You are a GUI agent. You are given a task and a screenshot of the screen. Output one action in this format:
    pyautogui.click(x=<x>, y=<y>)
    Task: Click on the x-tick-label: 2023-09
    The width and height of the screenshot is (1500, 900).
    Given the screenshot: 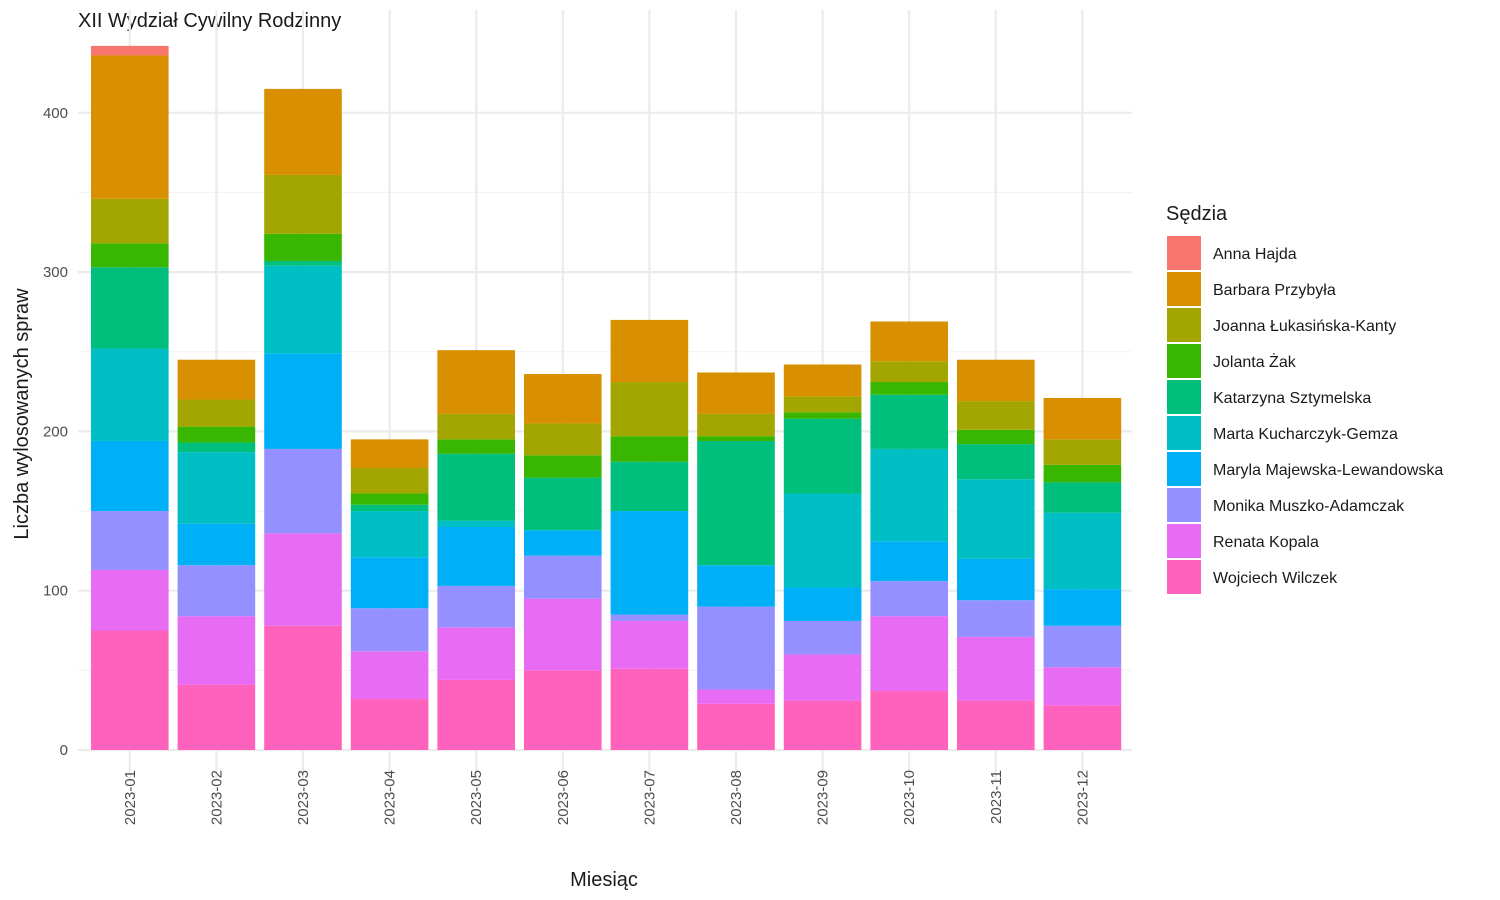 What is the action you would take?
    pyautogui.click(x=823, y=797)
    